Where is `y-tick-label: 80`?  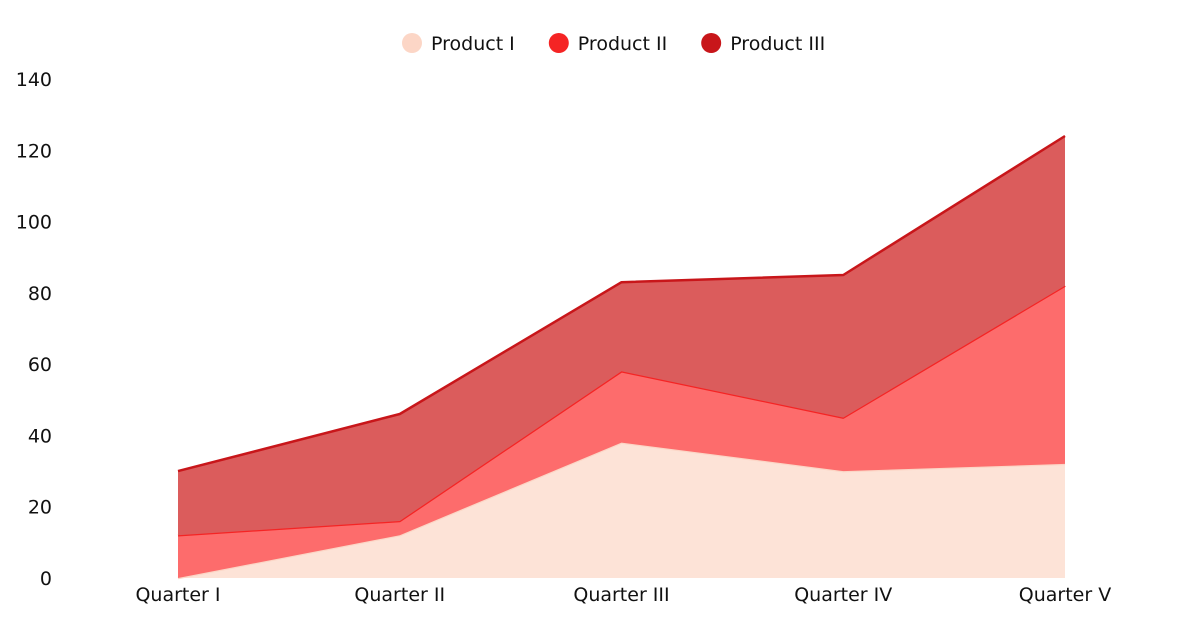
y-tick-label: 80 is located at coordinates (40, 294).